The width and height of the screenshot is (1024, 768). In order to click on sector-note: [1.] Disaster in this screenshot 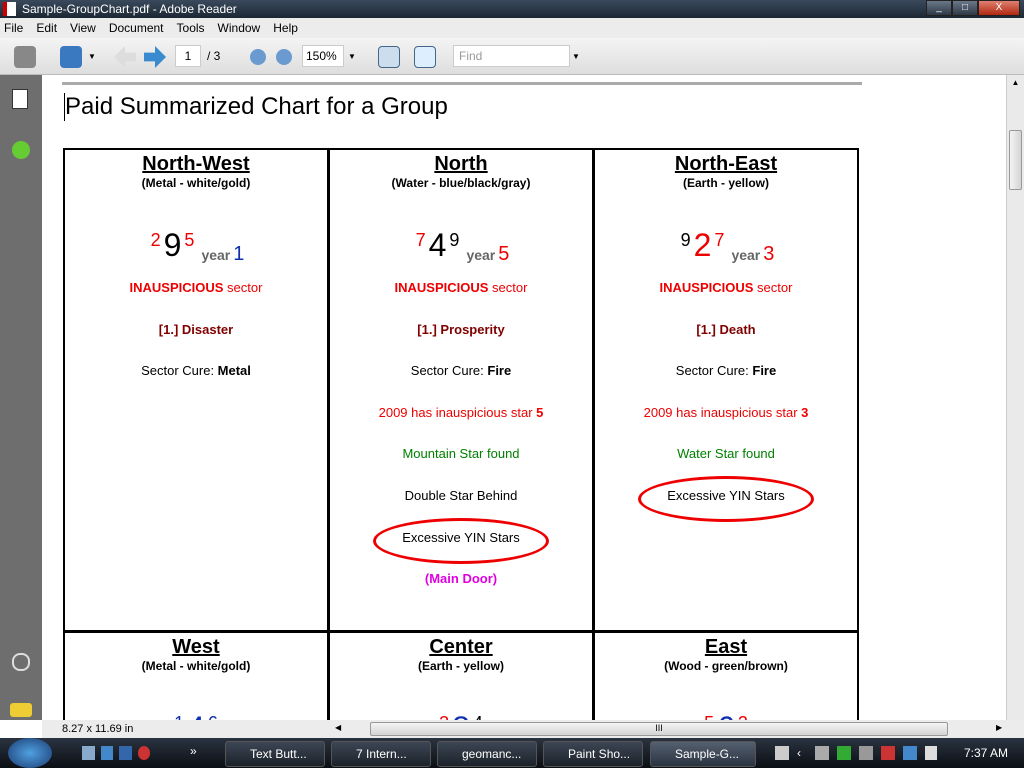, I will do `click(196, 339)`.